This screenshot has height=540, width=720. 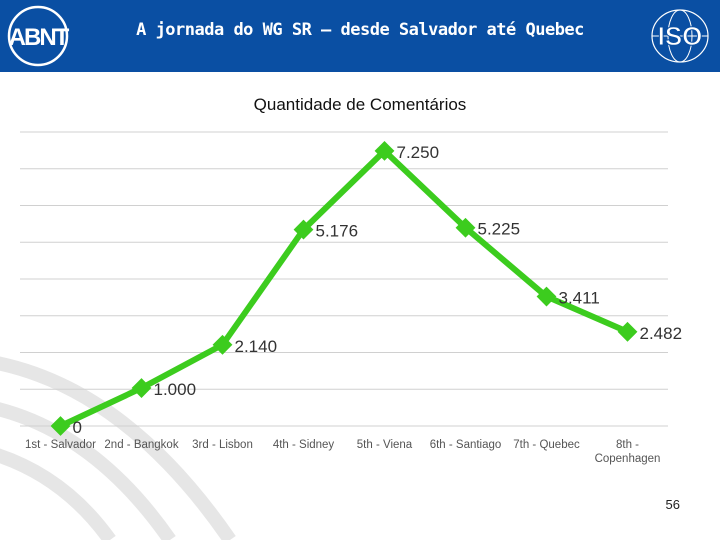 I want to click on chart-title: Quantidade de Comentários, so click(x=360, y=104).